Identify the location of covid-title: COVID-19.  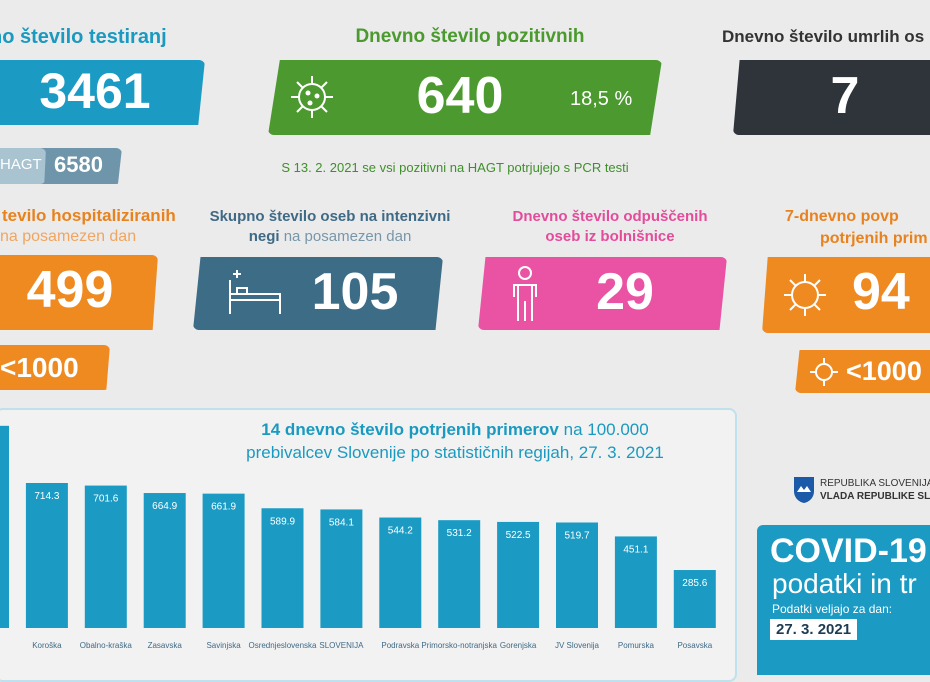
(848, 551).